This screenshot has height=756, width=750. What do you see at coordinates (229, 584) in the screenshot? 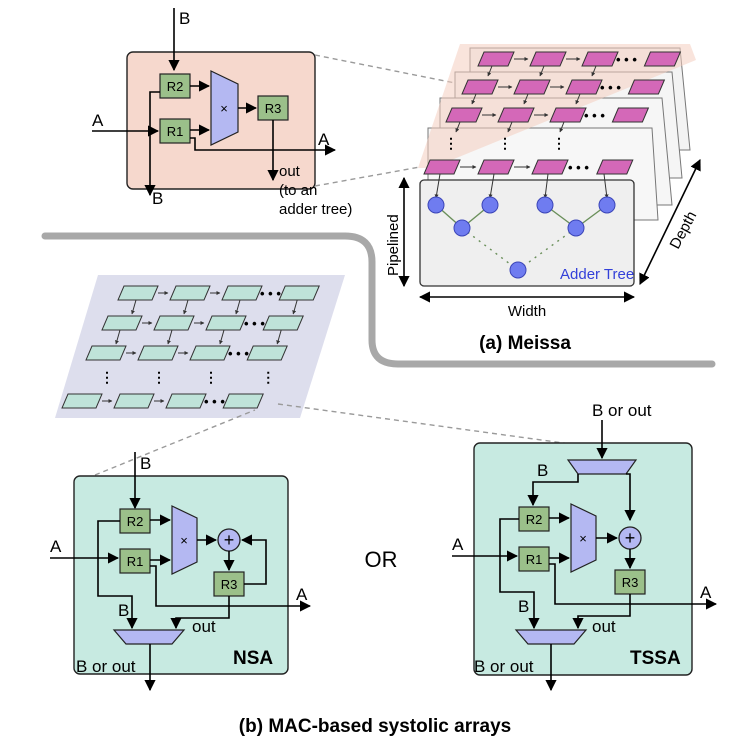
I see `nsa-register-r3-label: R3` at bounding box center [229, 584].